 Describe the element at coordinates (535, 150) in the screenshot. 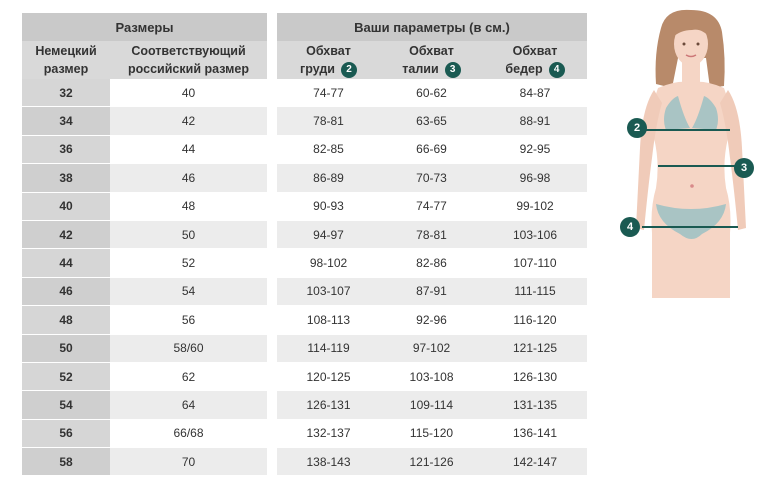

I see `hips-cell: 92-95` at that location.